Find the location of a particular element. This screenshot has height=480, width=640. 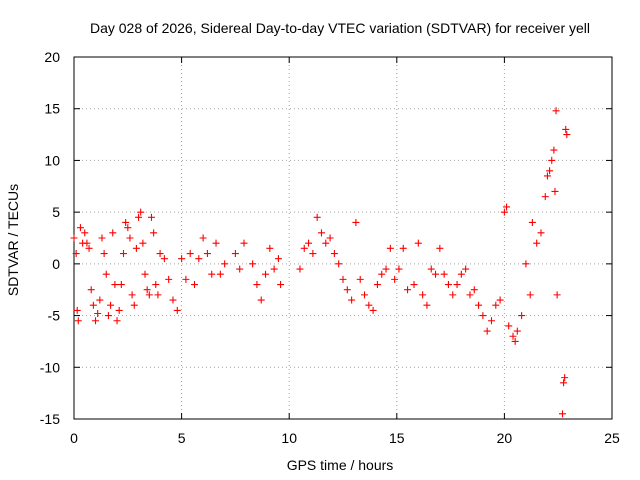

x-tick-label: 5 is located at coordinates (182, 438).